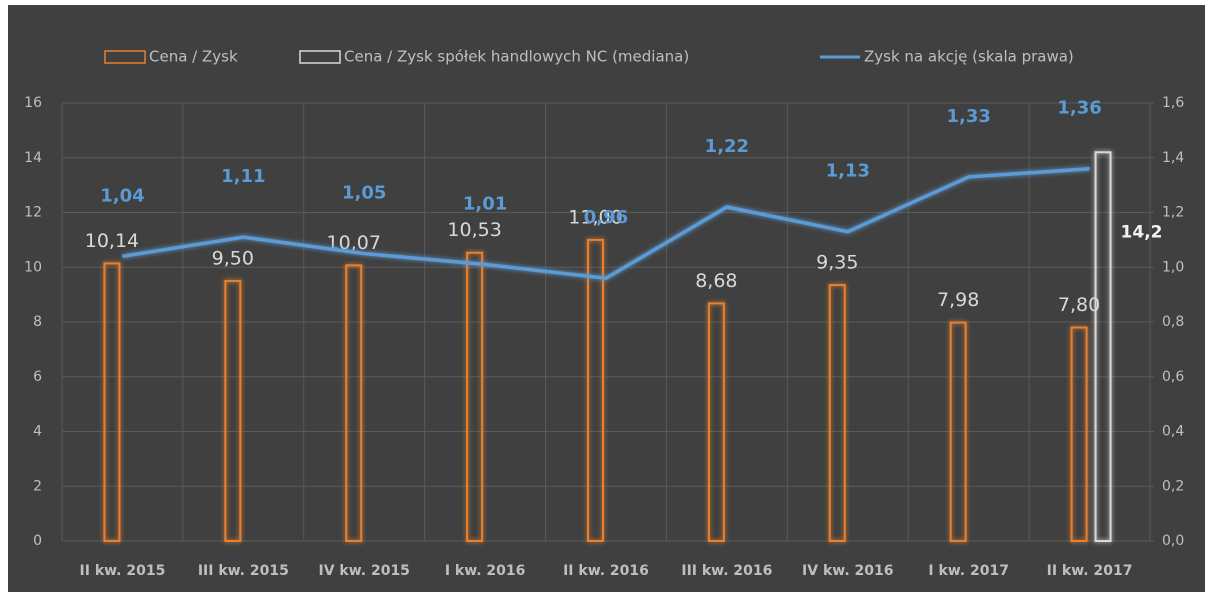 This screenshot has height=601, width=1215. What do you see at coordinates (1173, 486) in the screenshot?
I see `y2-tick-label: 0,2` at bounding box center [1173, 486].